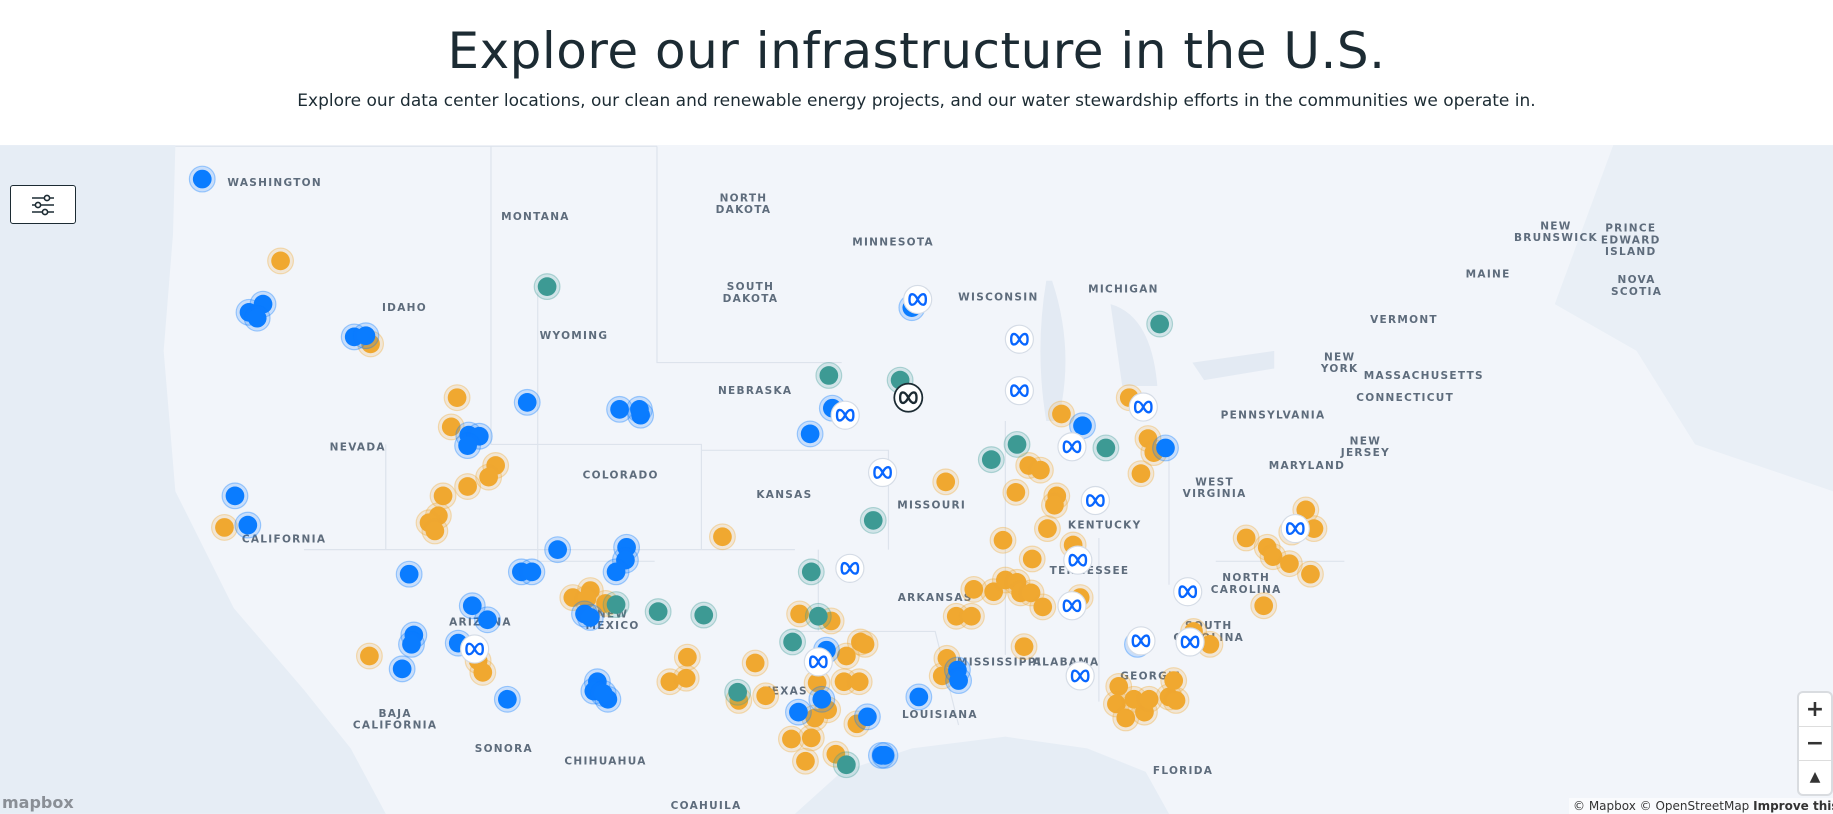 Image resolution: width=1833 pixels, height=814 pixels. Describe the element at coordinates (1793, 806) in the screenshot. I see `improve-link: Improve this map` at that location.